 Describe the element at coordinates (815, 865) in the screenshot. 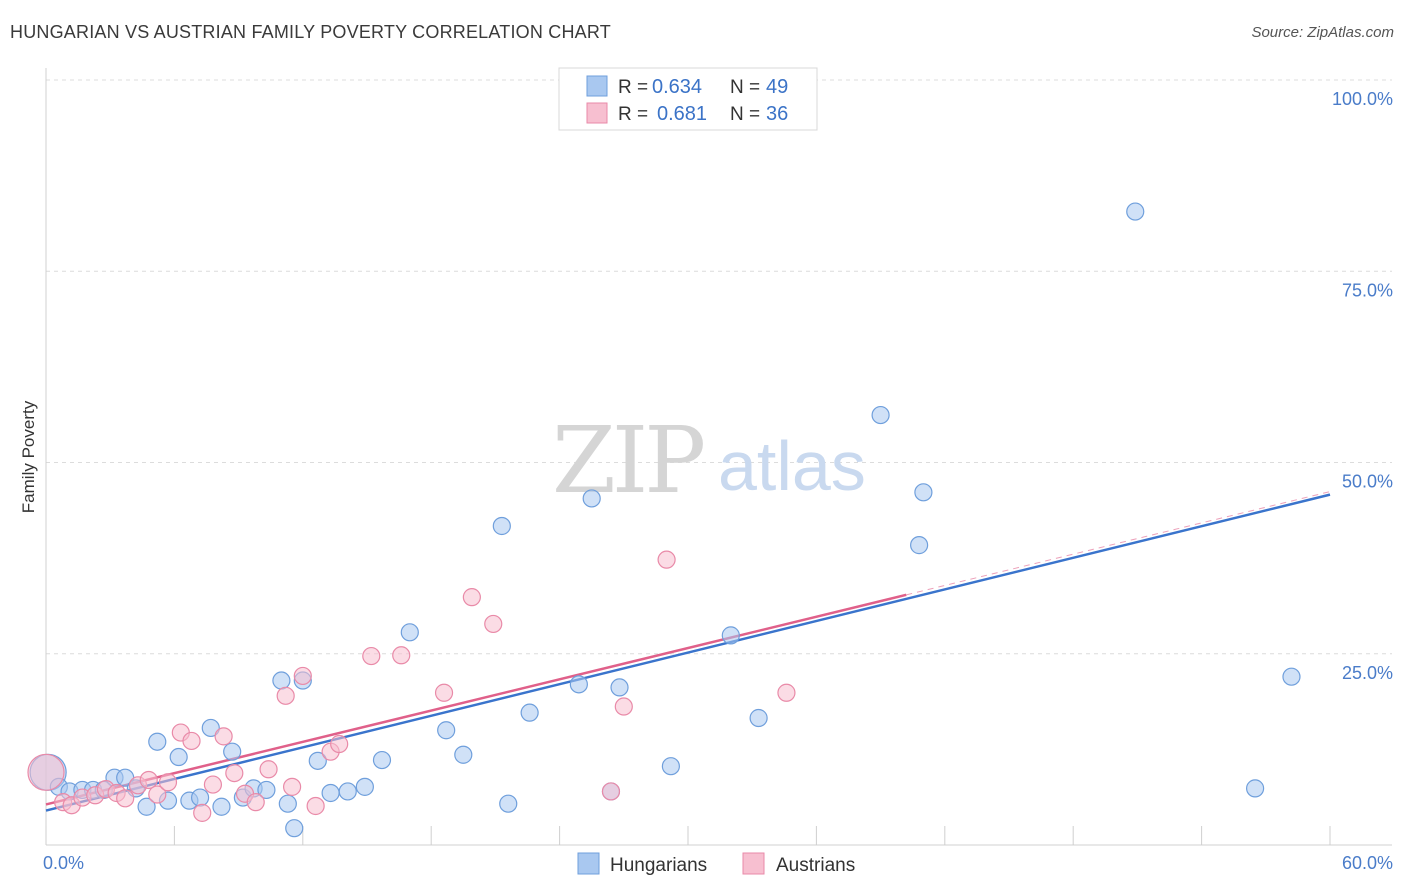

I see `bottom-legend-austrians: Austrians` at that location.